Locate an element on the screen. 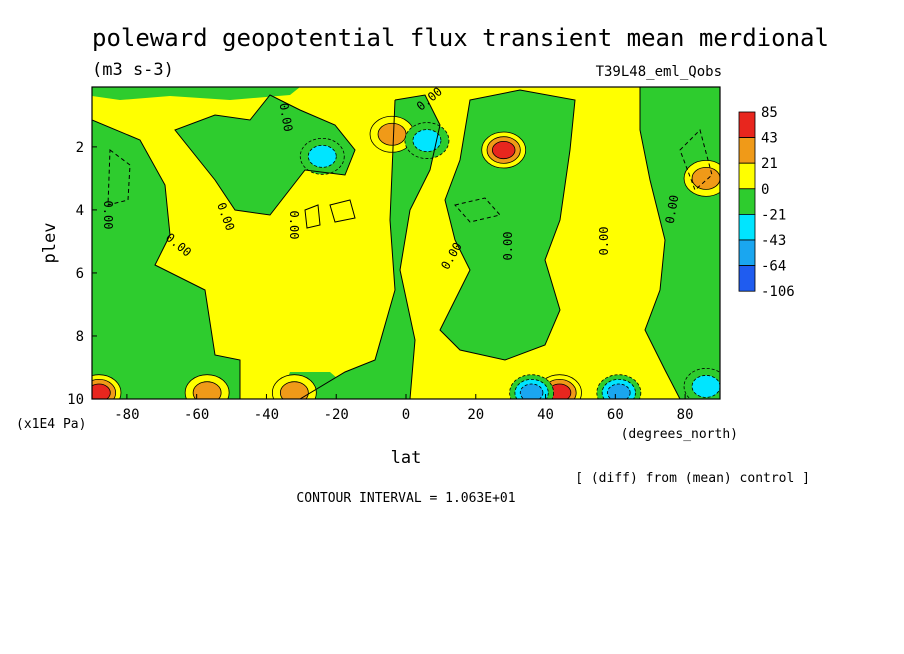 Image resolution: width=904 pixels, height=654 pixels. y-tick-label: 8 is located at coordinates (80, 337).